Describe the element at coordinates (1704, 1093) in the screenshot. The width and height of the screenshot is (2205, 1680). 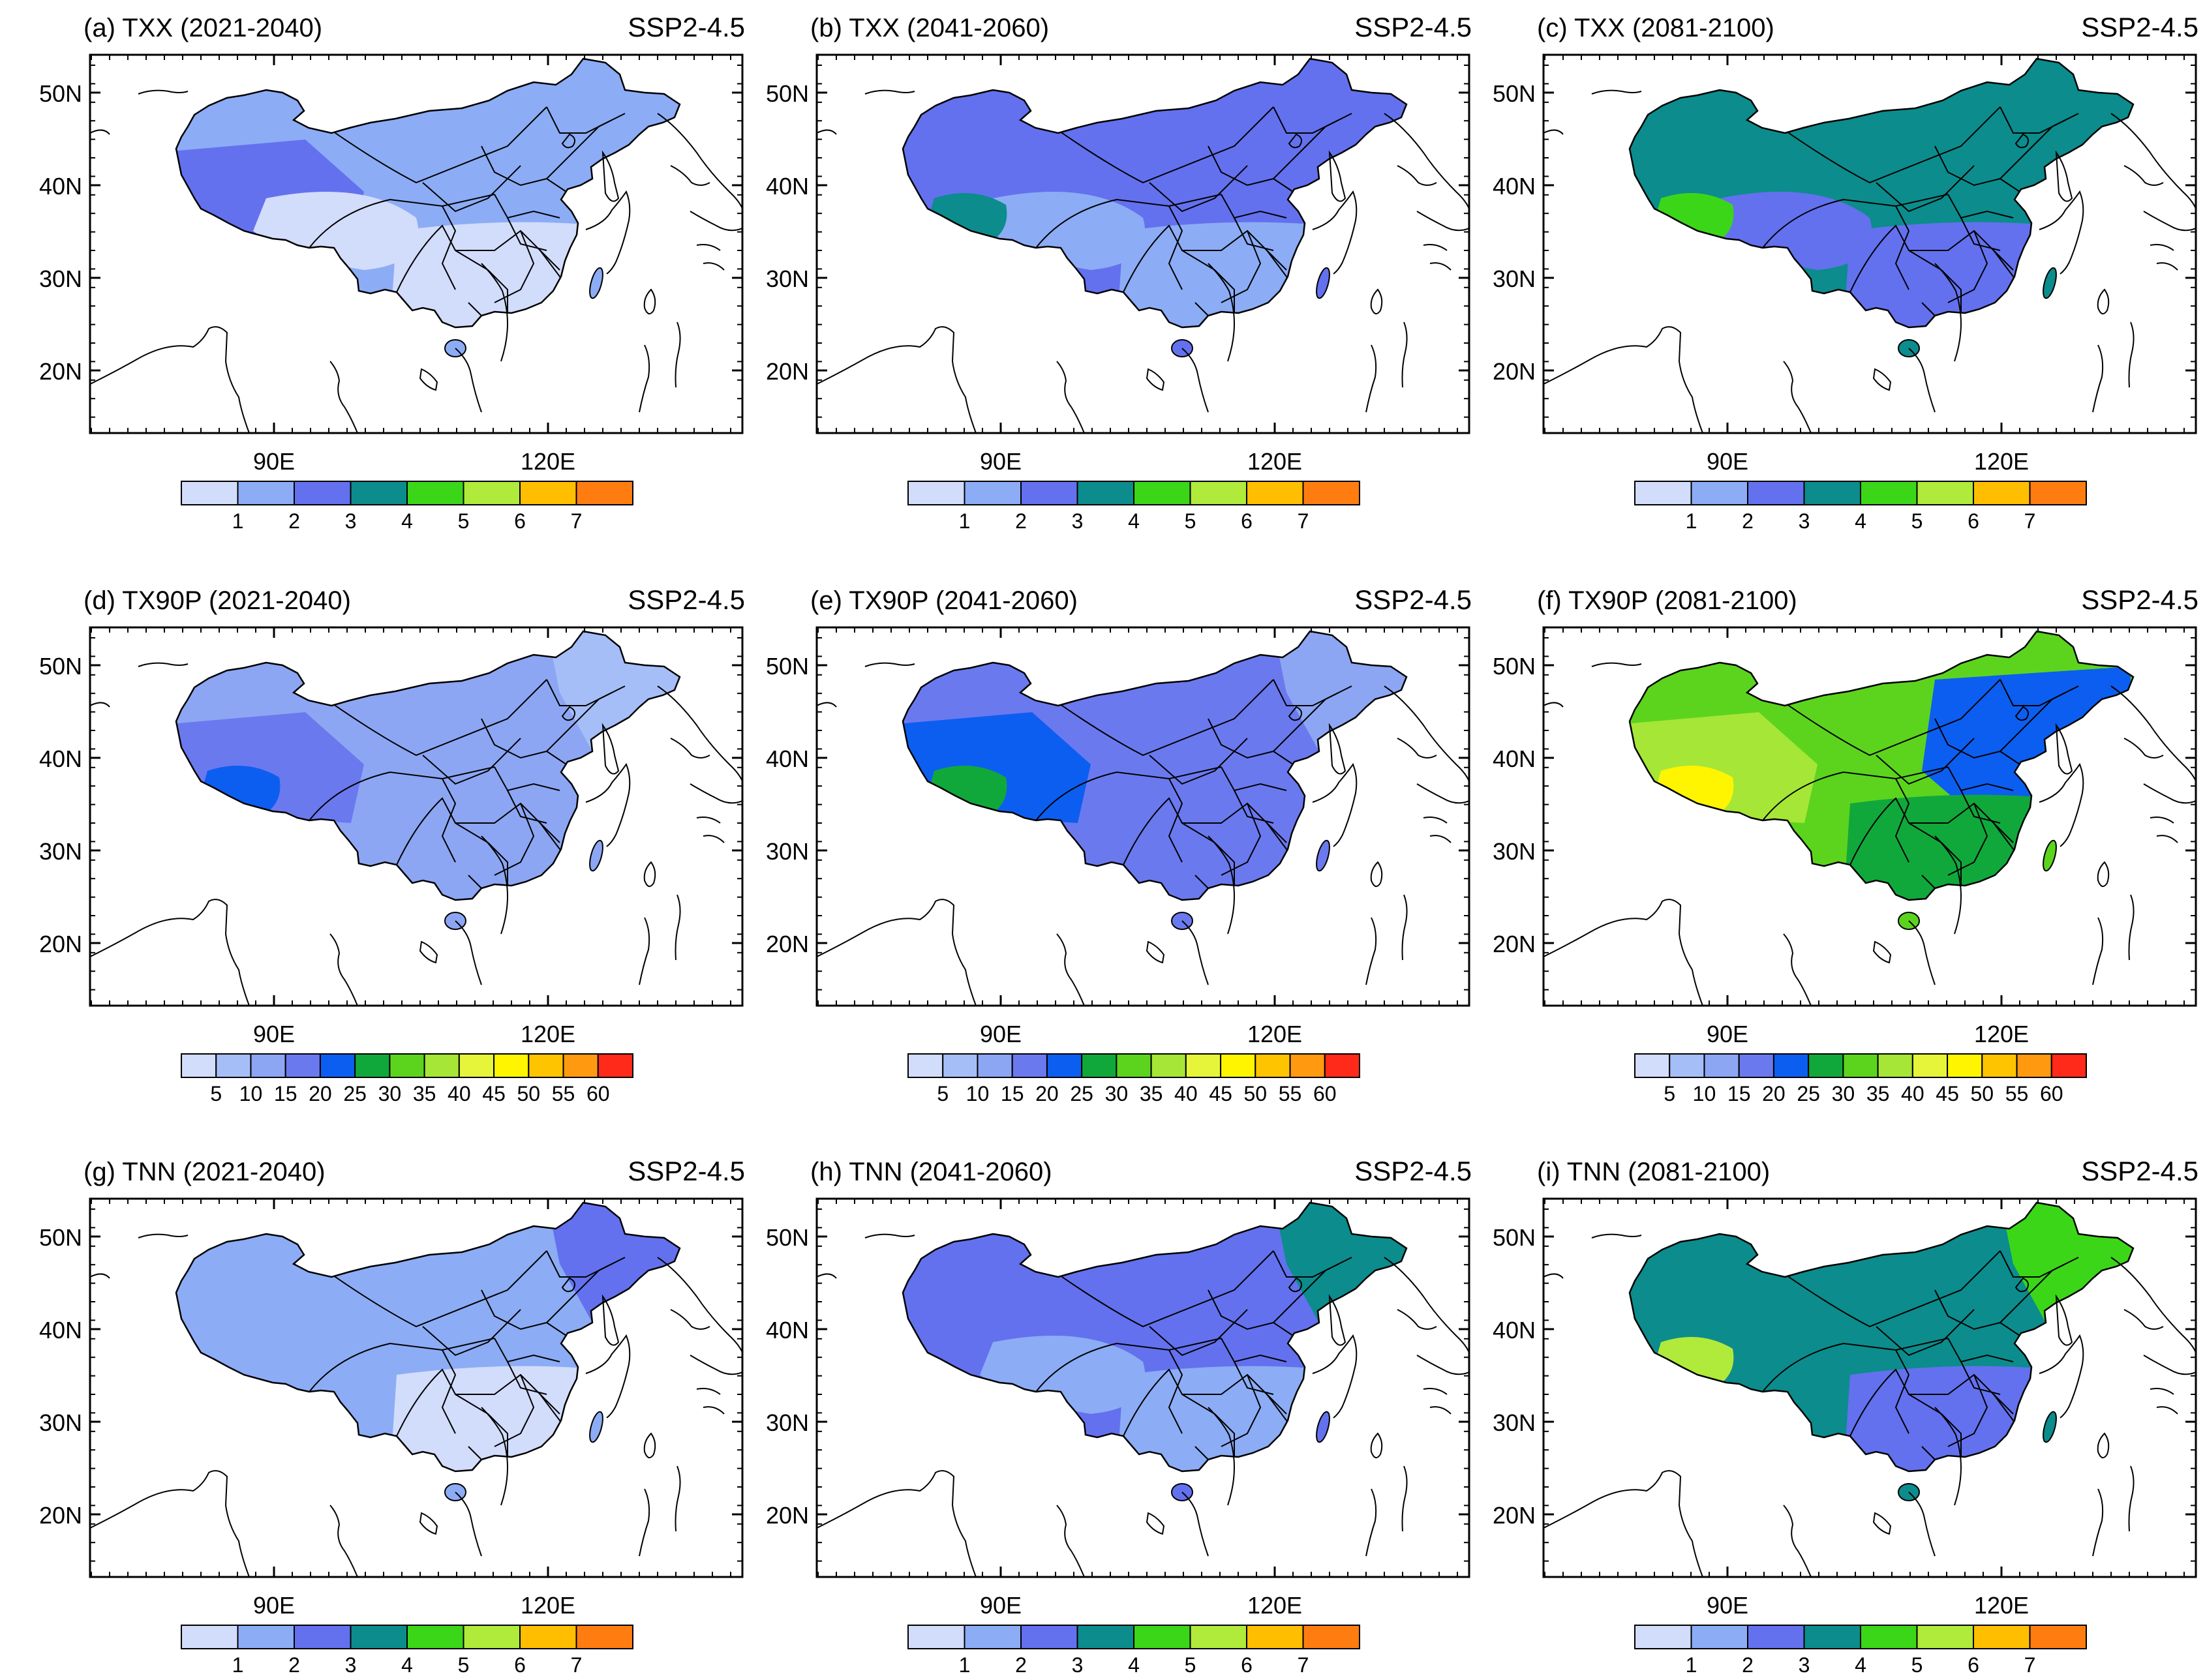
I see `colorbar-label: 10` at that location.